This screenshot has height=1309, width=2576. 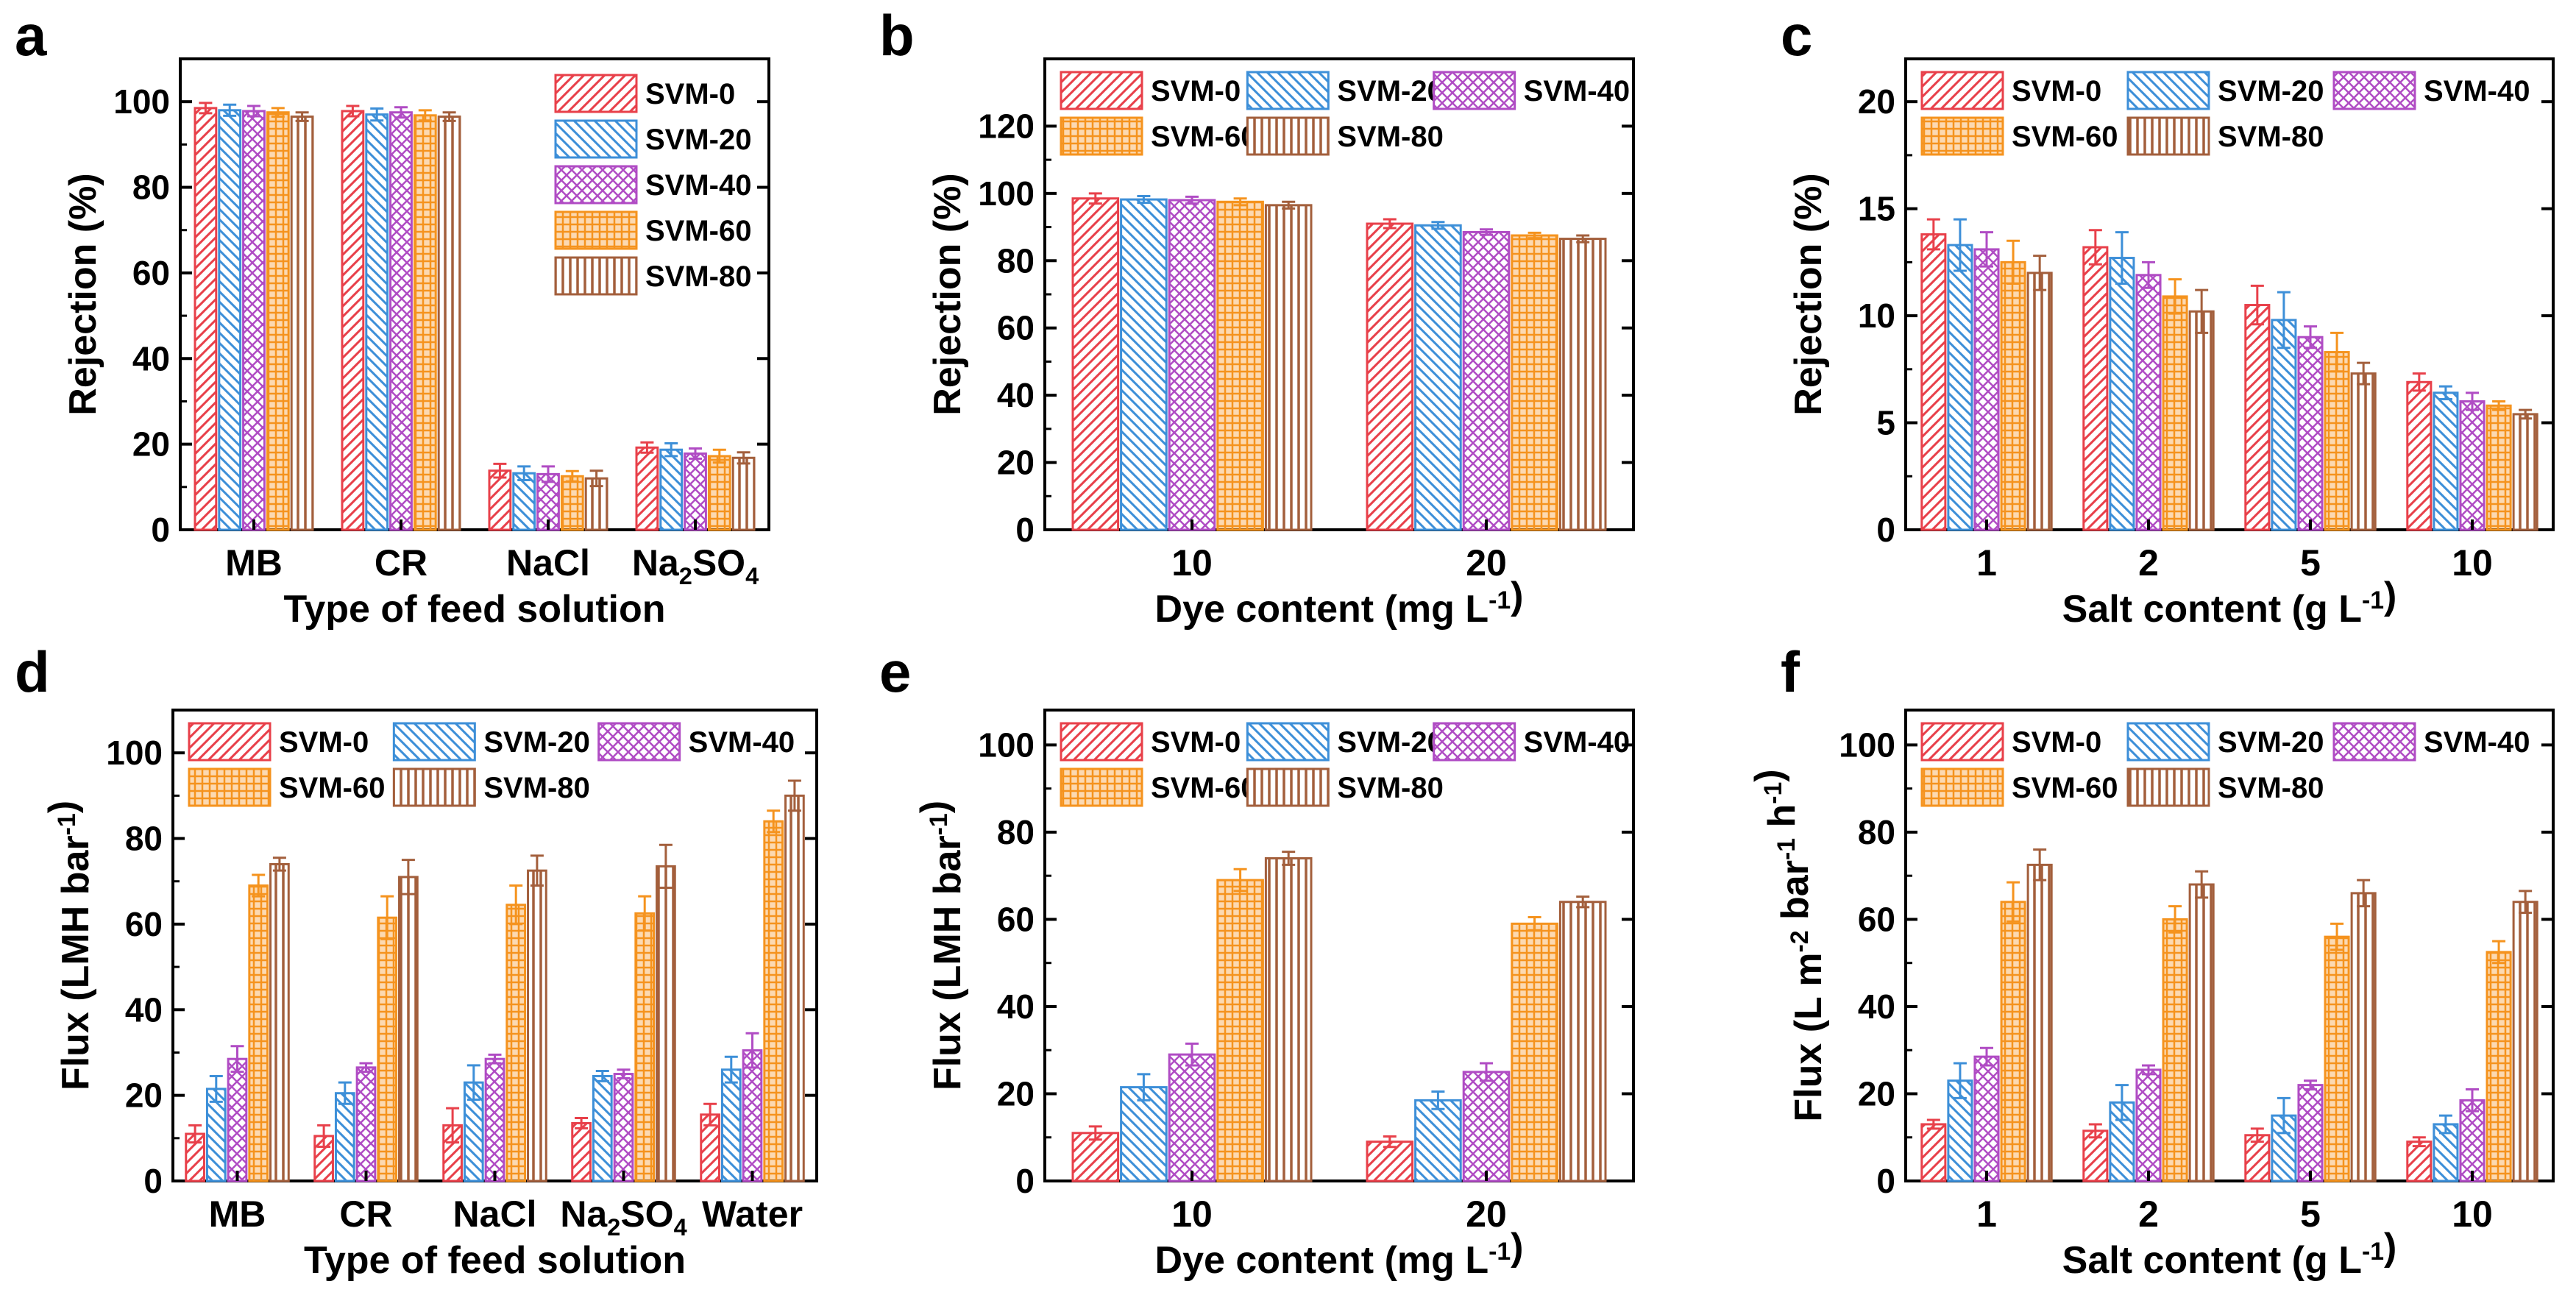 What do you see at coordinates (237, 1214) in the screenshot?
I see `x-category-label: MB` at bounding box center [237, 1214].